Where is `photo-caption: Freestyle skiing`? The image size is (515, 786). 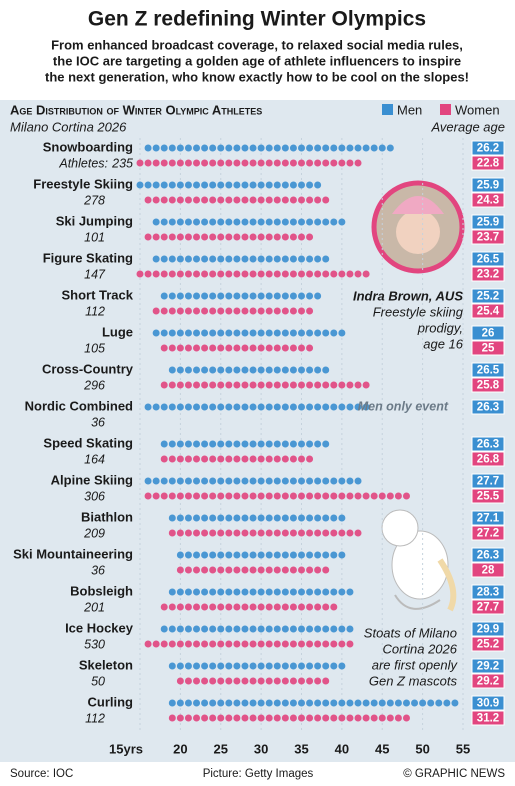 photo-caption: Freestyle skiing is located at coordinates (418, 311).